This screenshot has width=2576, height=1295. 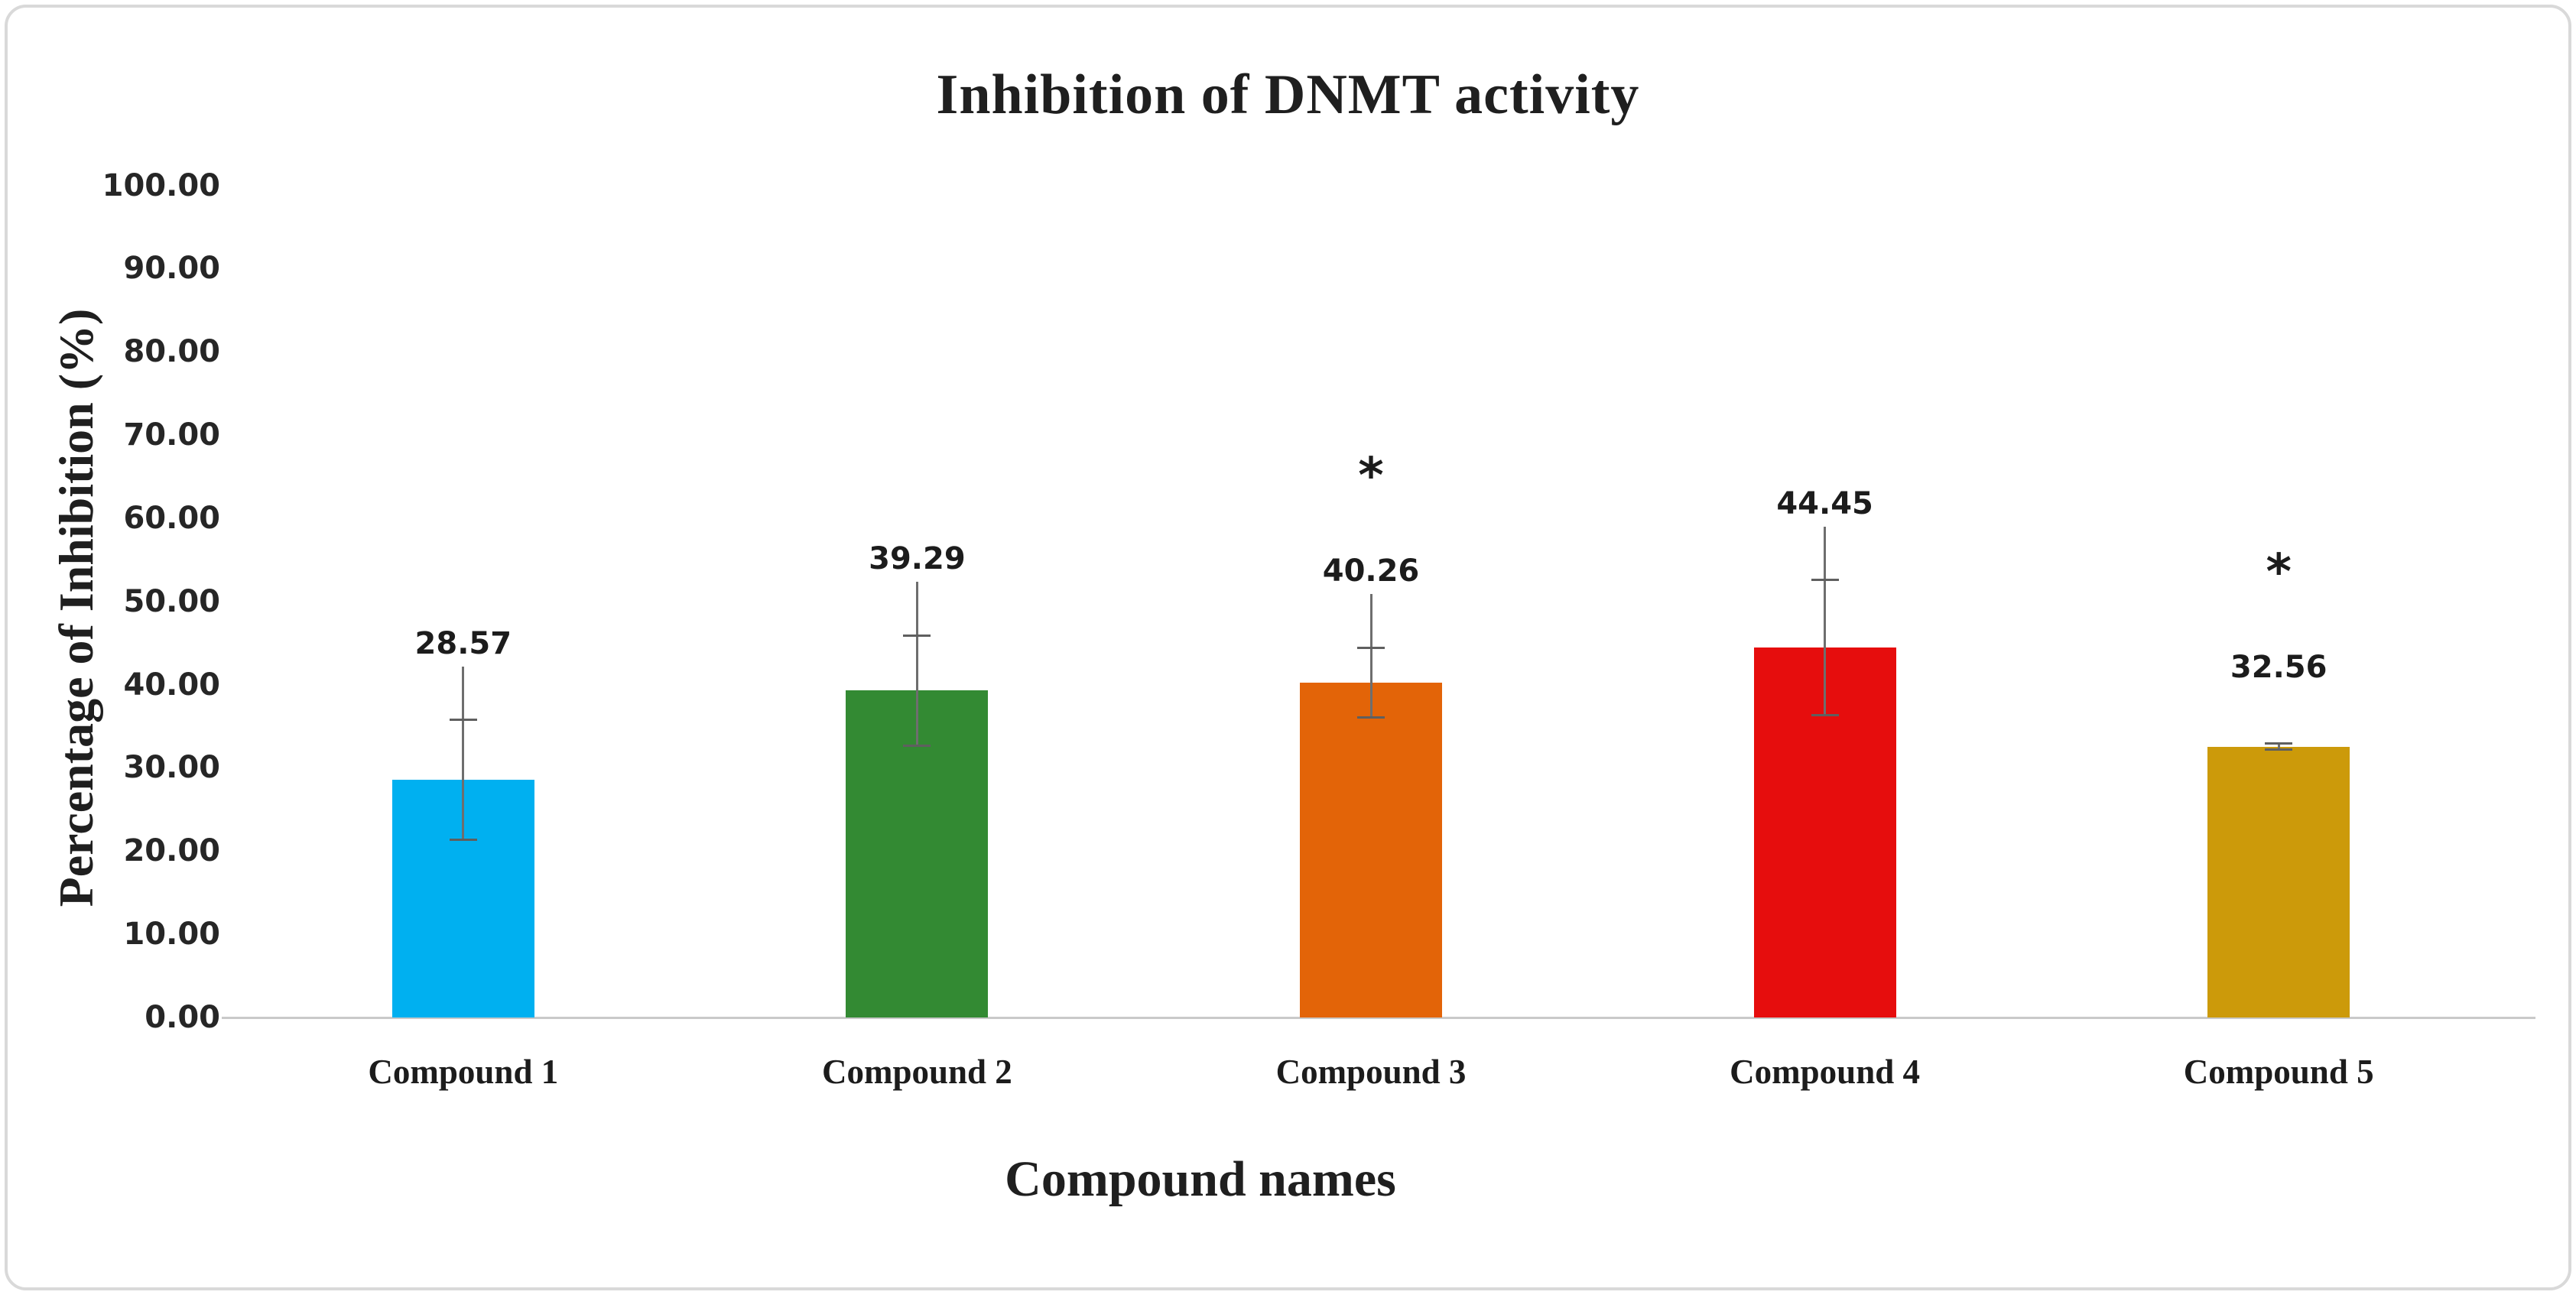 I want to click on y-tick-label-100.00: 100.00, so click(x=161, y=185).